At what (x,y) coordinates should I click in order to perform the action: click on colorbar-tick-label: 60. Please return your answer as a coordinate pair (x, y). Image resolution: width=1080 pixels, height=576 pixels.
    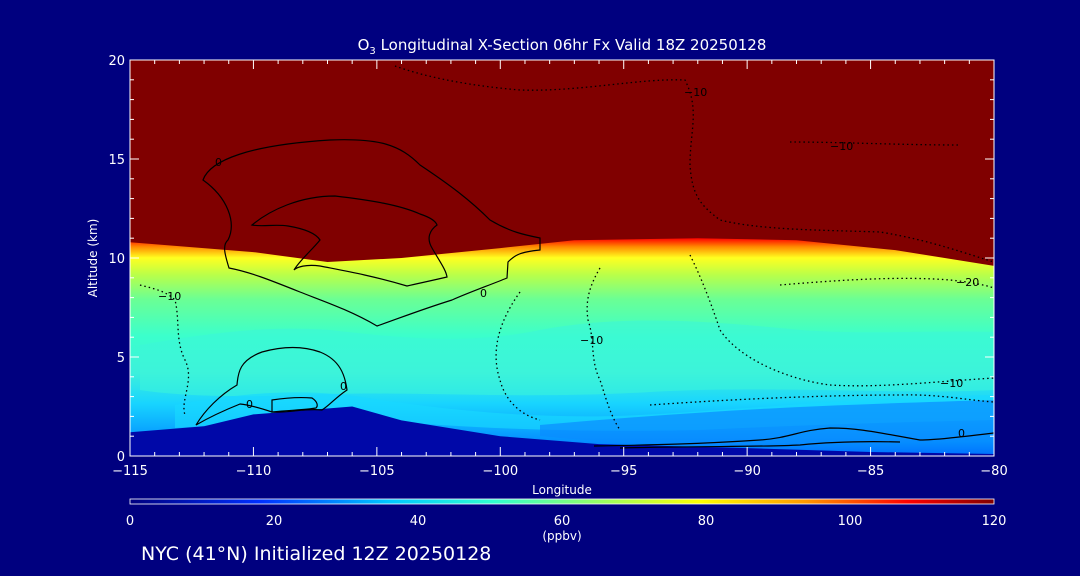
    Looking at the image, I should click on (562, 521).